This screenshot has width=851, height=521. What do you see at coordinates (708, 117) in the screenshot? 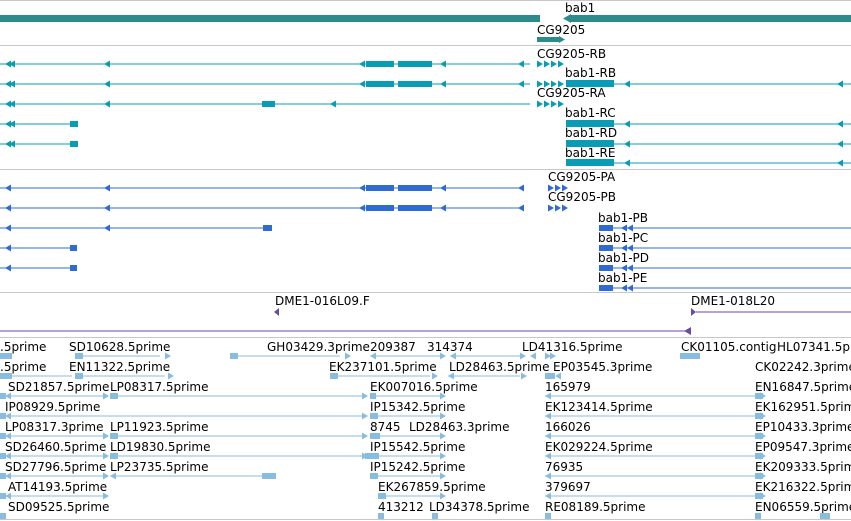
I see `transcript-feature: bab1-RC` at bounding box center [708, 117].